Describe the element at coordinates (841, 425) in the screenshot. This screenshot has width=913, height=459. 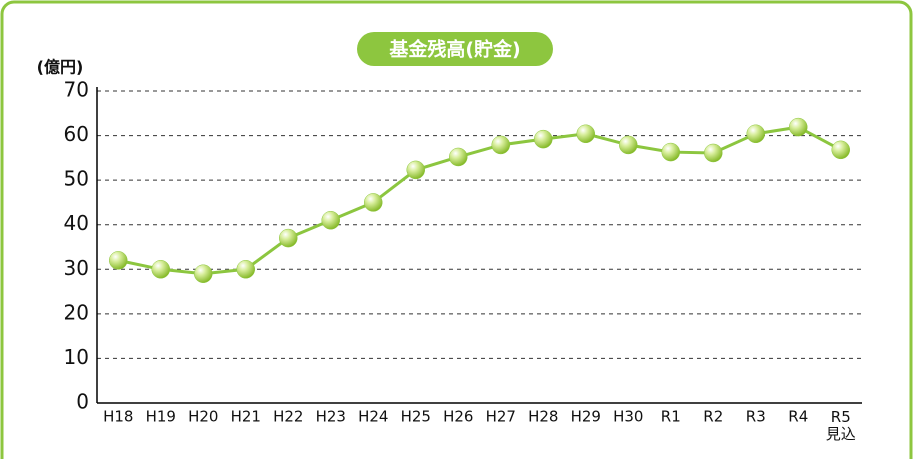
I see `x-tick-label: R5 見込` at that location.